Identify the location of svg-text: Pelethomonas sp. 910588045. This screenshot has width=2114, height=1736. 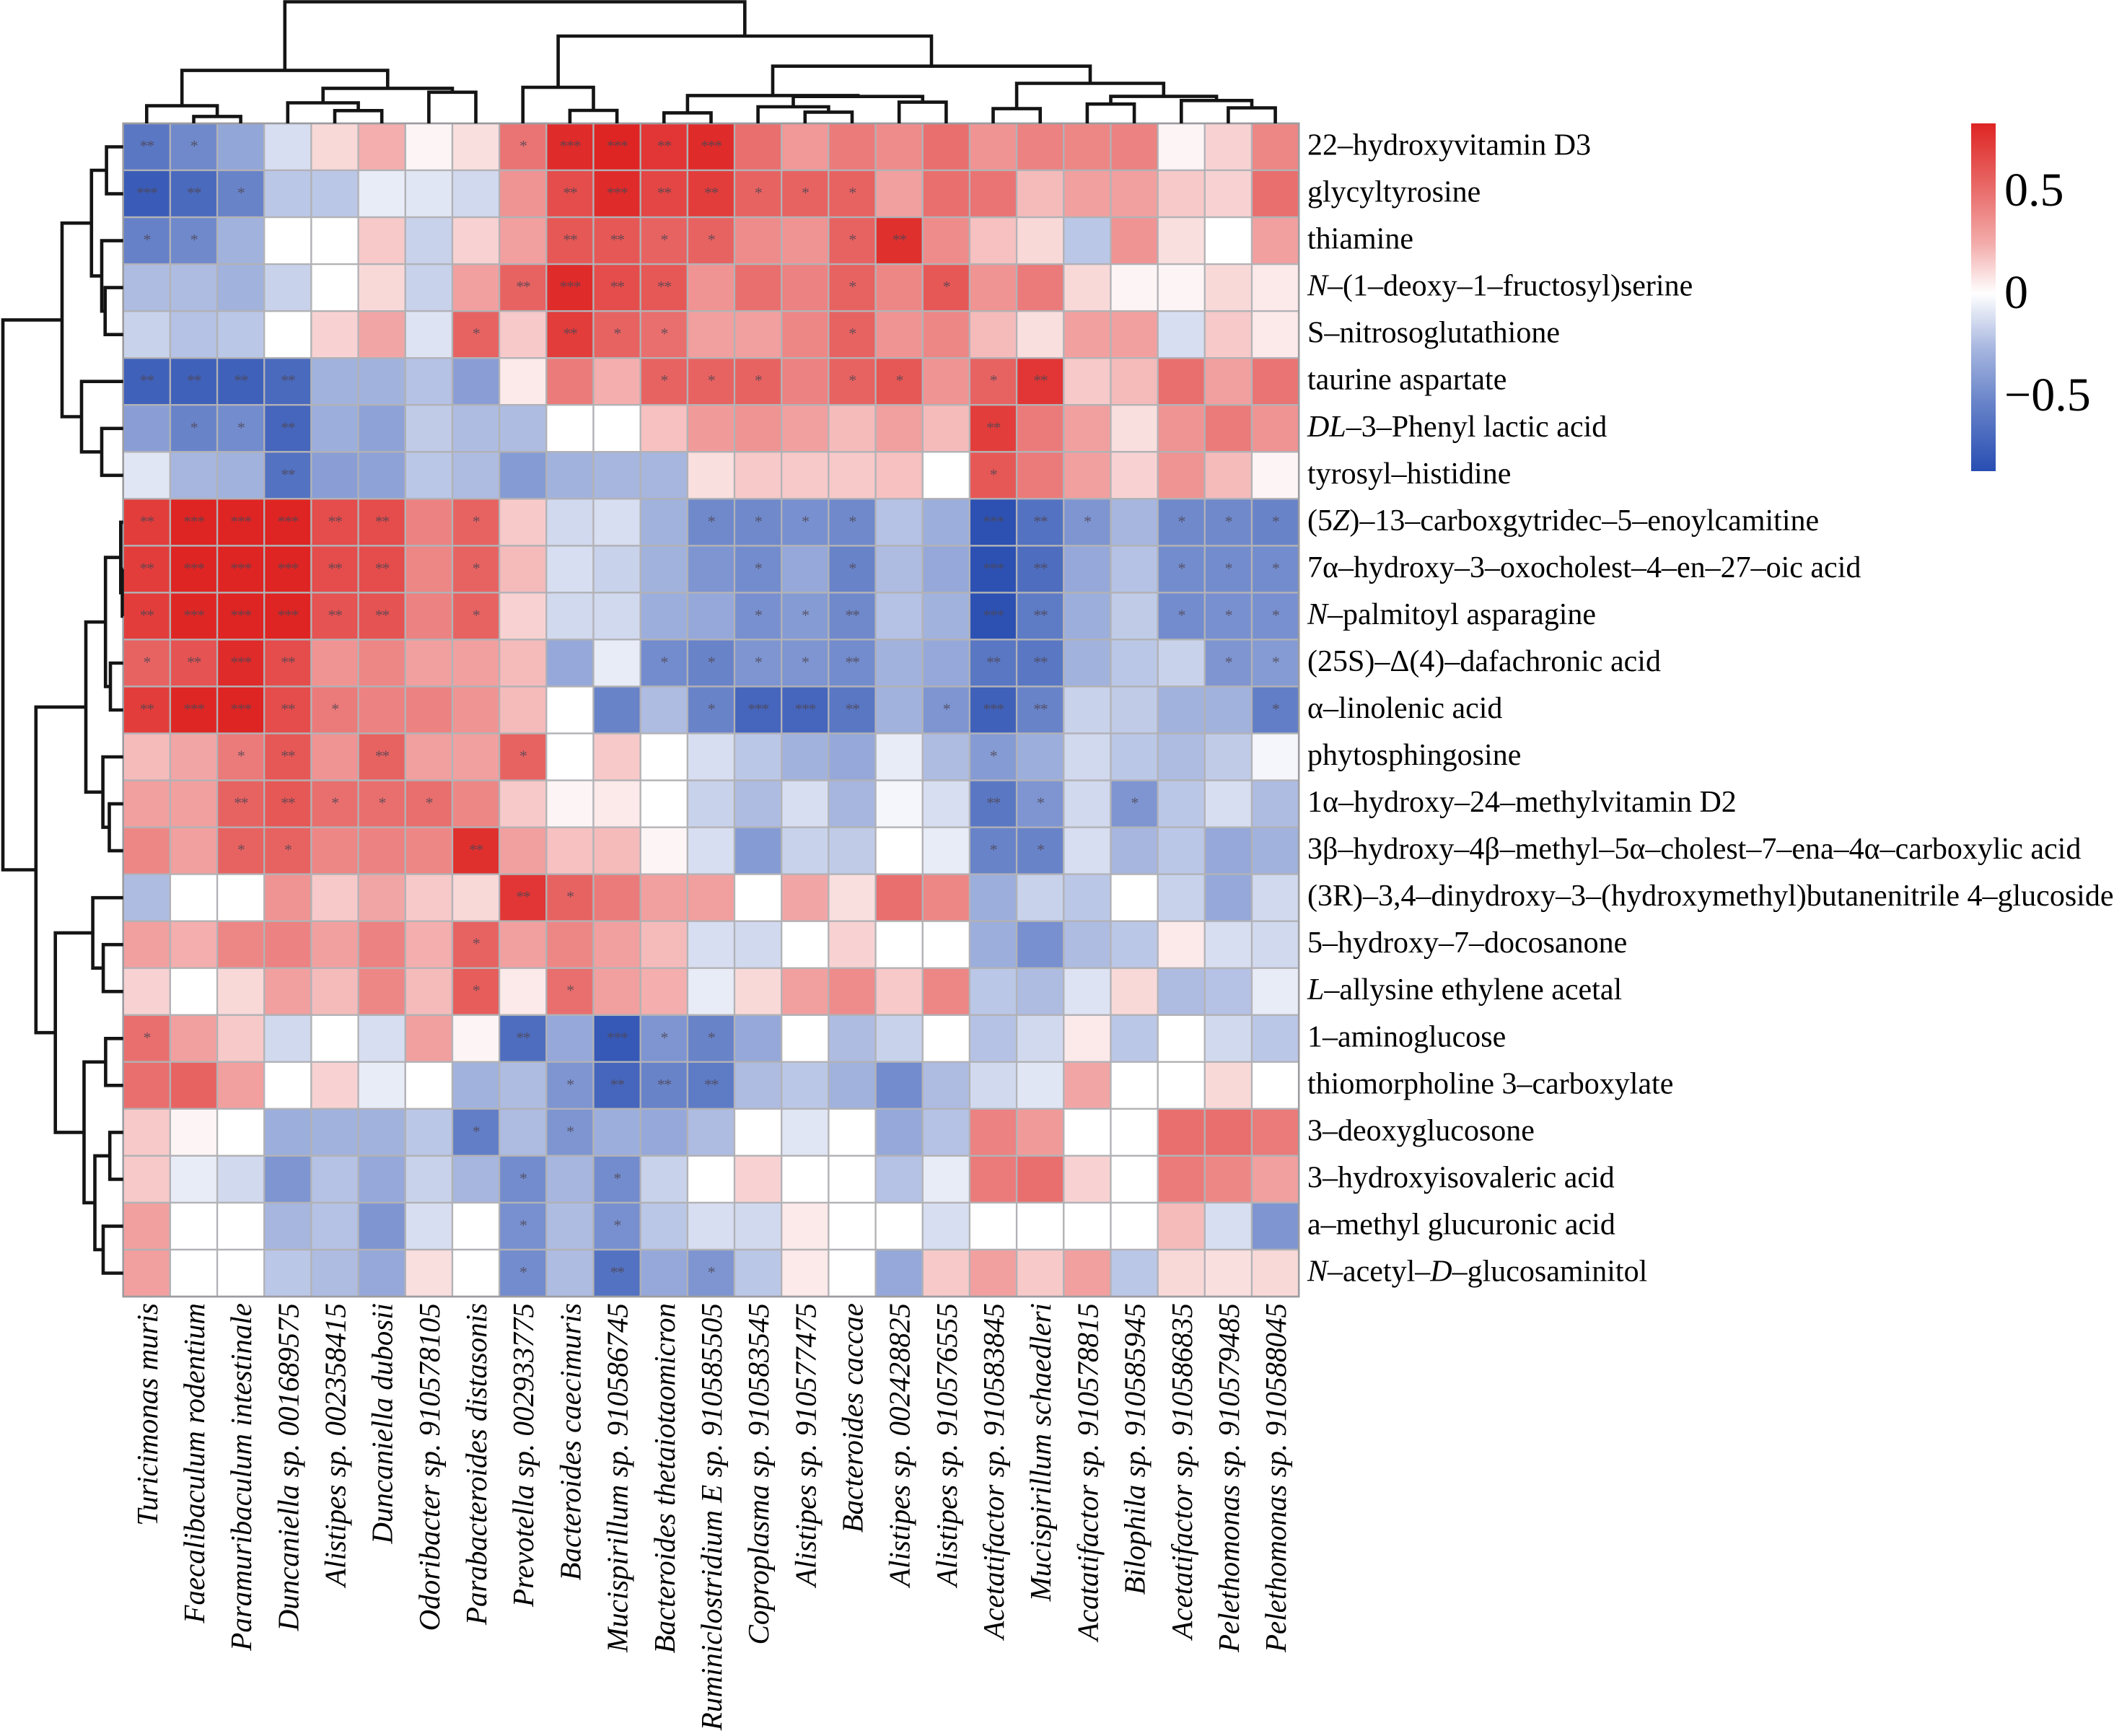
(1275, 1478).